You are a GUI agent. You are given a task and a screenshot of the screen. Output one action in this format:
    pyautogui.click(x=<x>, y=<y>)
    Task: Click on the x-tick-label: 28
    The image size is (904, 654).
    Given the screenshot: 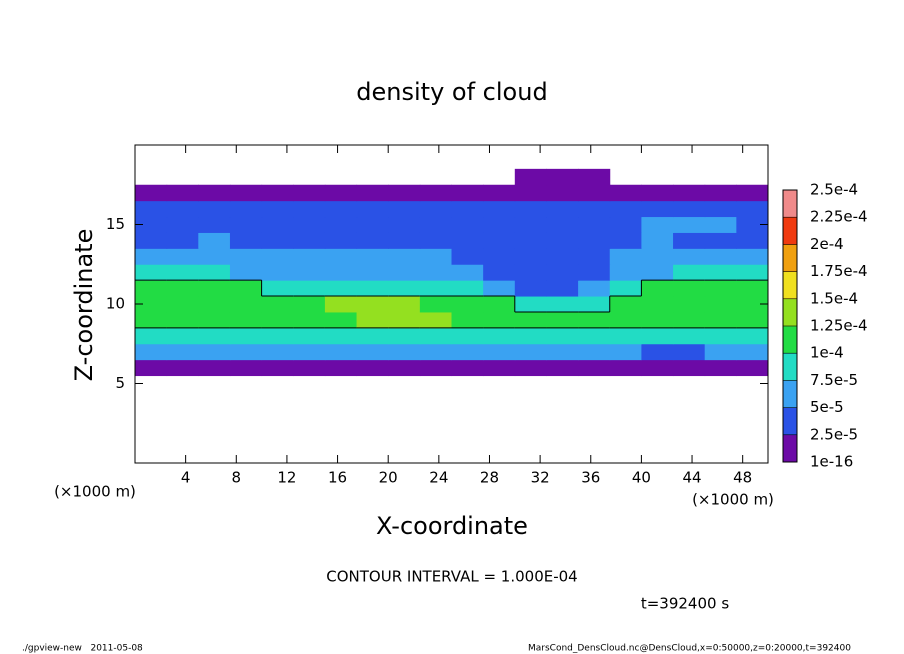 What is the action you would take?
    pyautogui.click(x=489, y=478)
    